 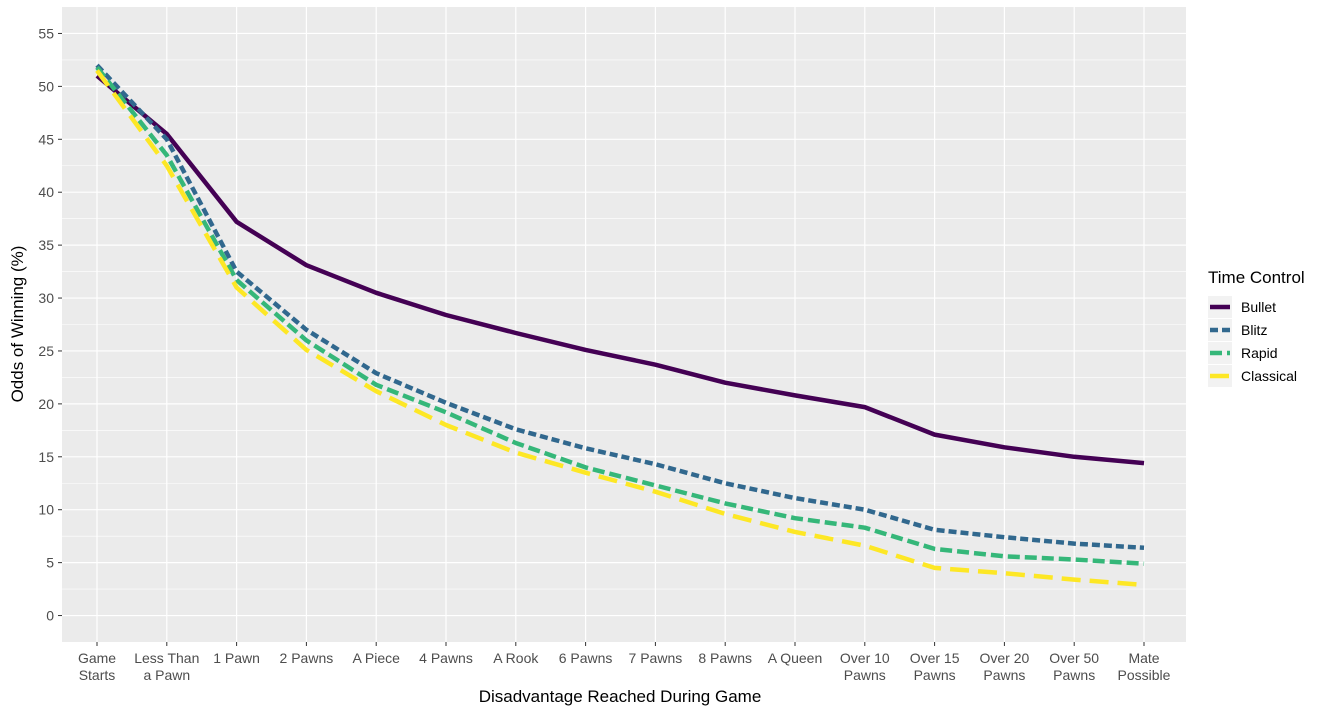 I want to click on x-tick-label: Over 50 Pawns, so click(x=1074, y=666).